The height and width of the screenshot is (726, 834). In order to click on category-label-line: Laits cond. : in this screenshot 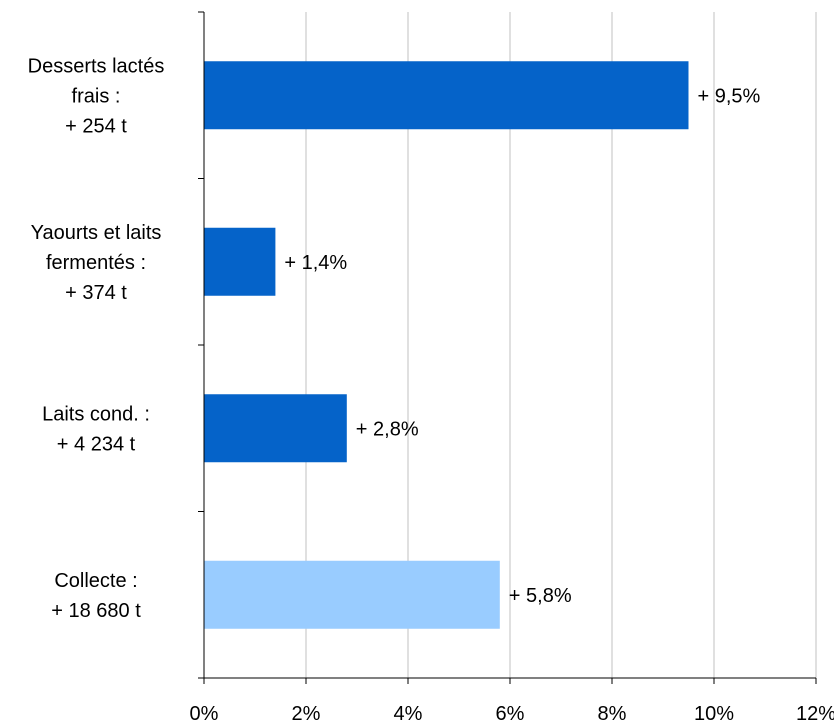, I will do `click(96, 414)`.